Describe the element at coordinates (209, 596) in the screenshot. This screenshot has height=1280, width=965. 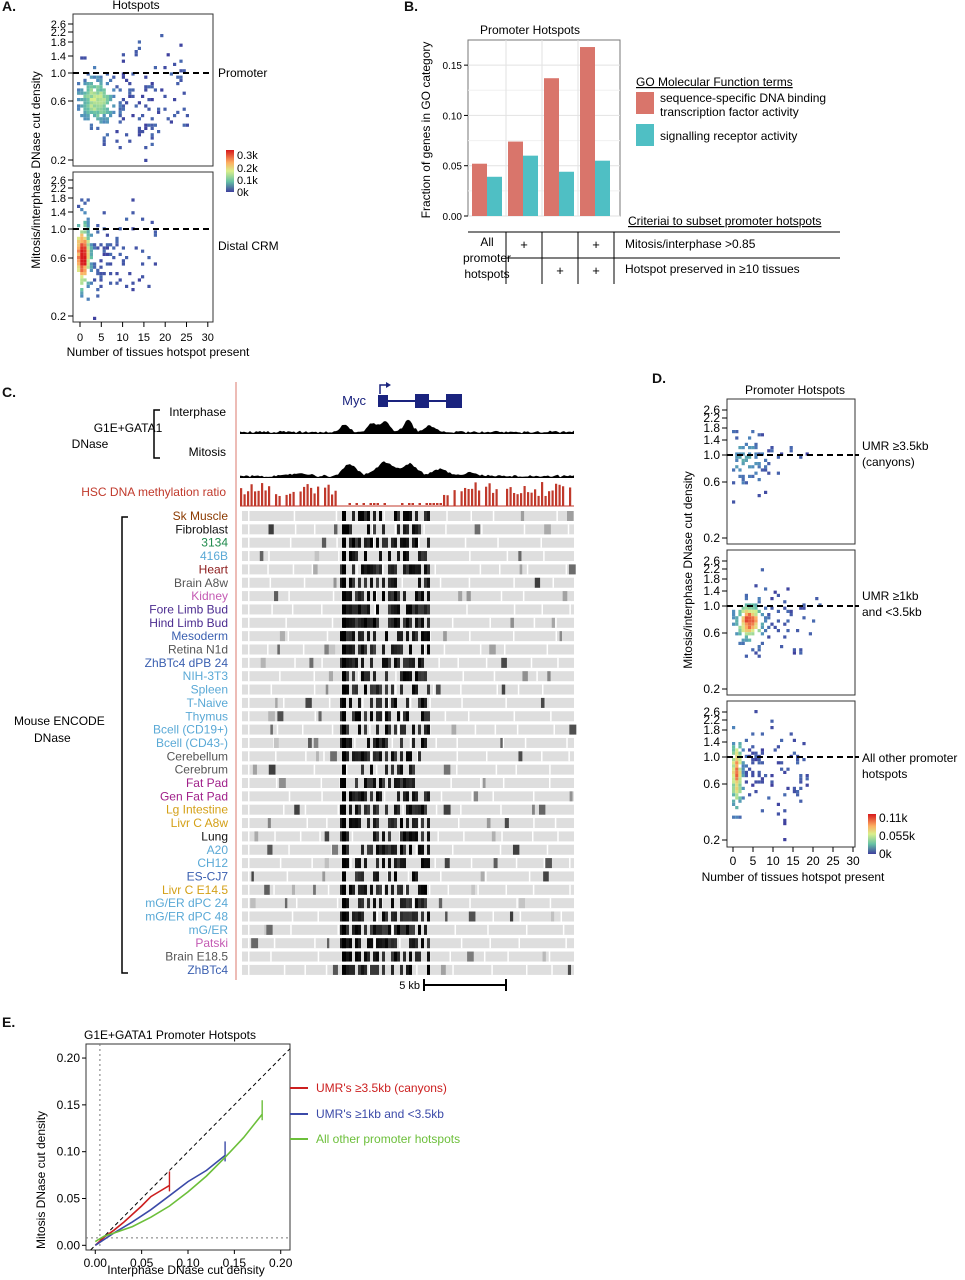
I see `tissue-label: Kidney` at that location.